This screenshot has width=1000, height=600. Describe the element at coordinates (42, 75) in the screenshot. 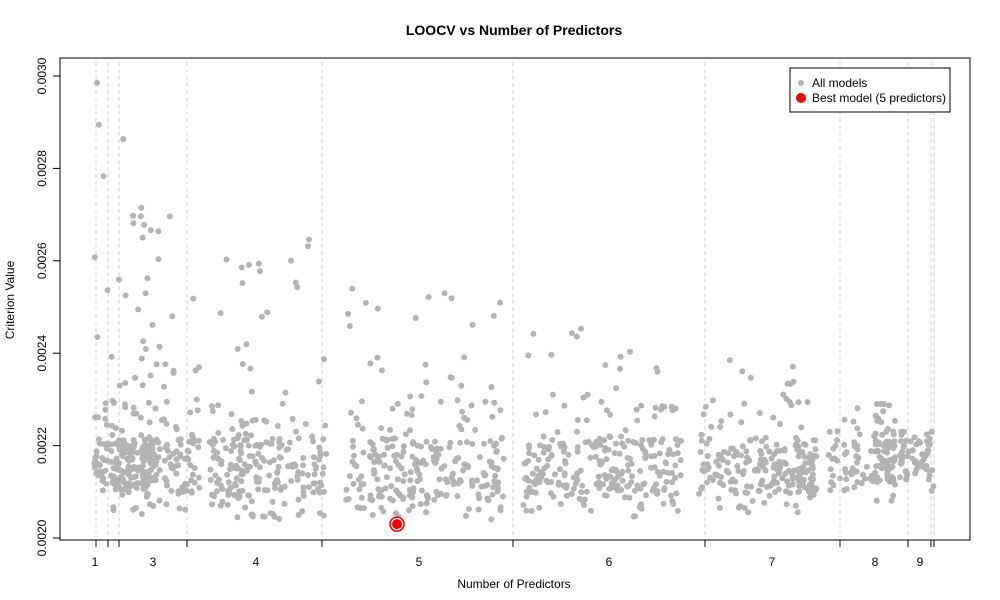

I see `y-tick-label: 0.0030` at that location.